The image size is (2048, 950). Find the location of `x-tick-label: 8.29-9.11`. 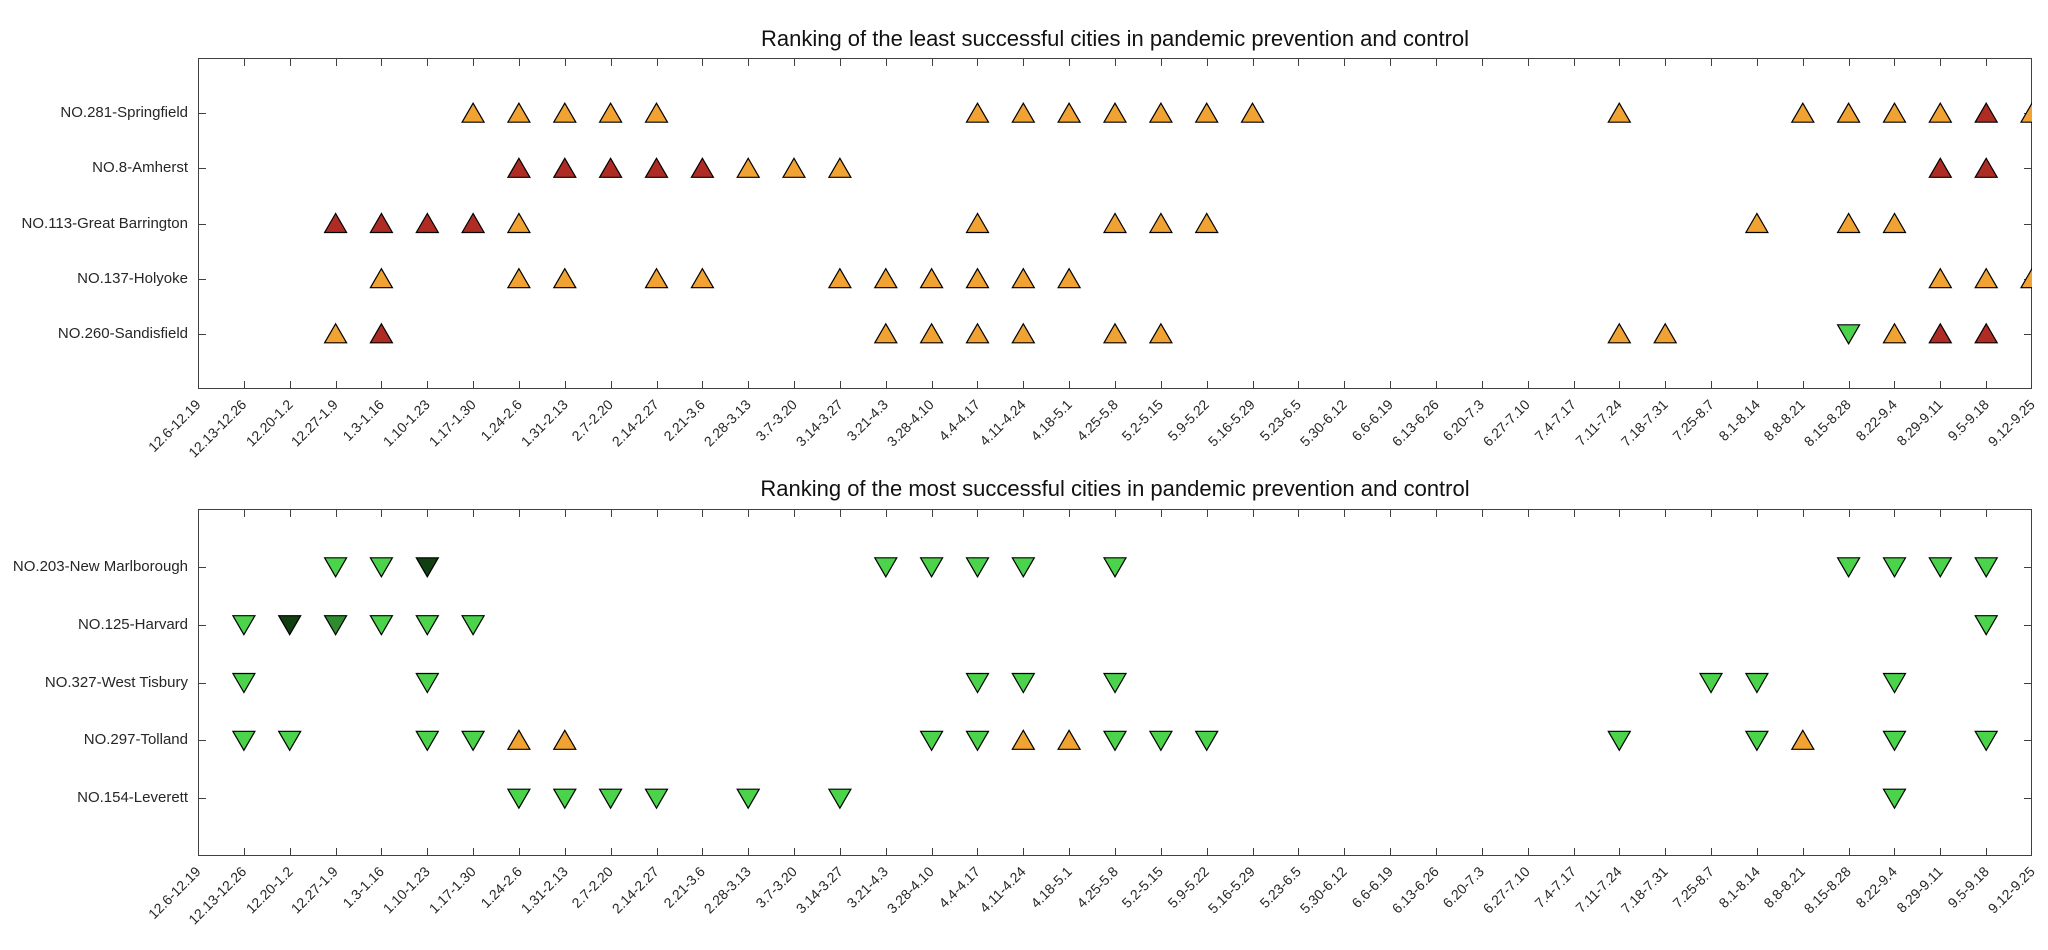

x-tick-label: 8.29-9.11 is located at coordinates (1919, 422).